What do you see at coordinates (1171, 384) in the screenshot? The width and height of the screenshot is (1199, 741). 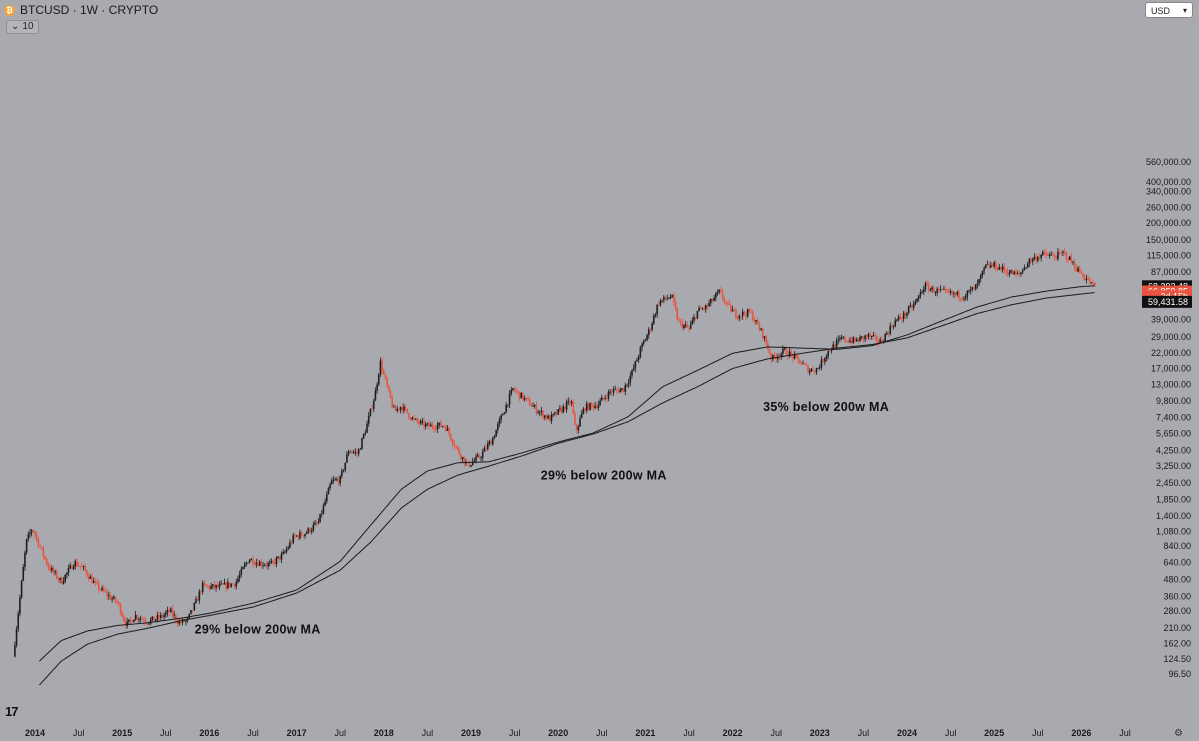 I see `y-tick-label: 13,000.00` at bounding box center [1171, 384].